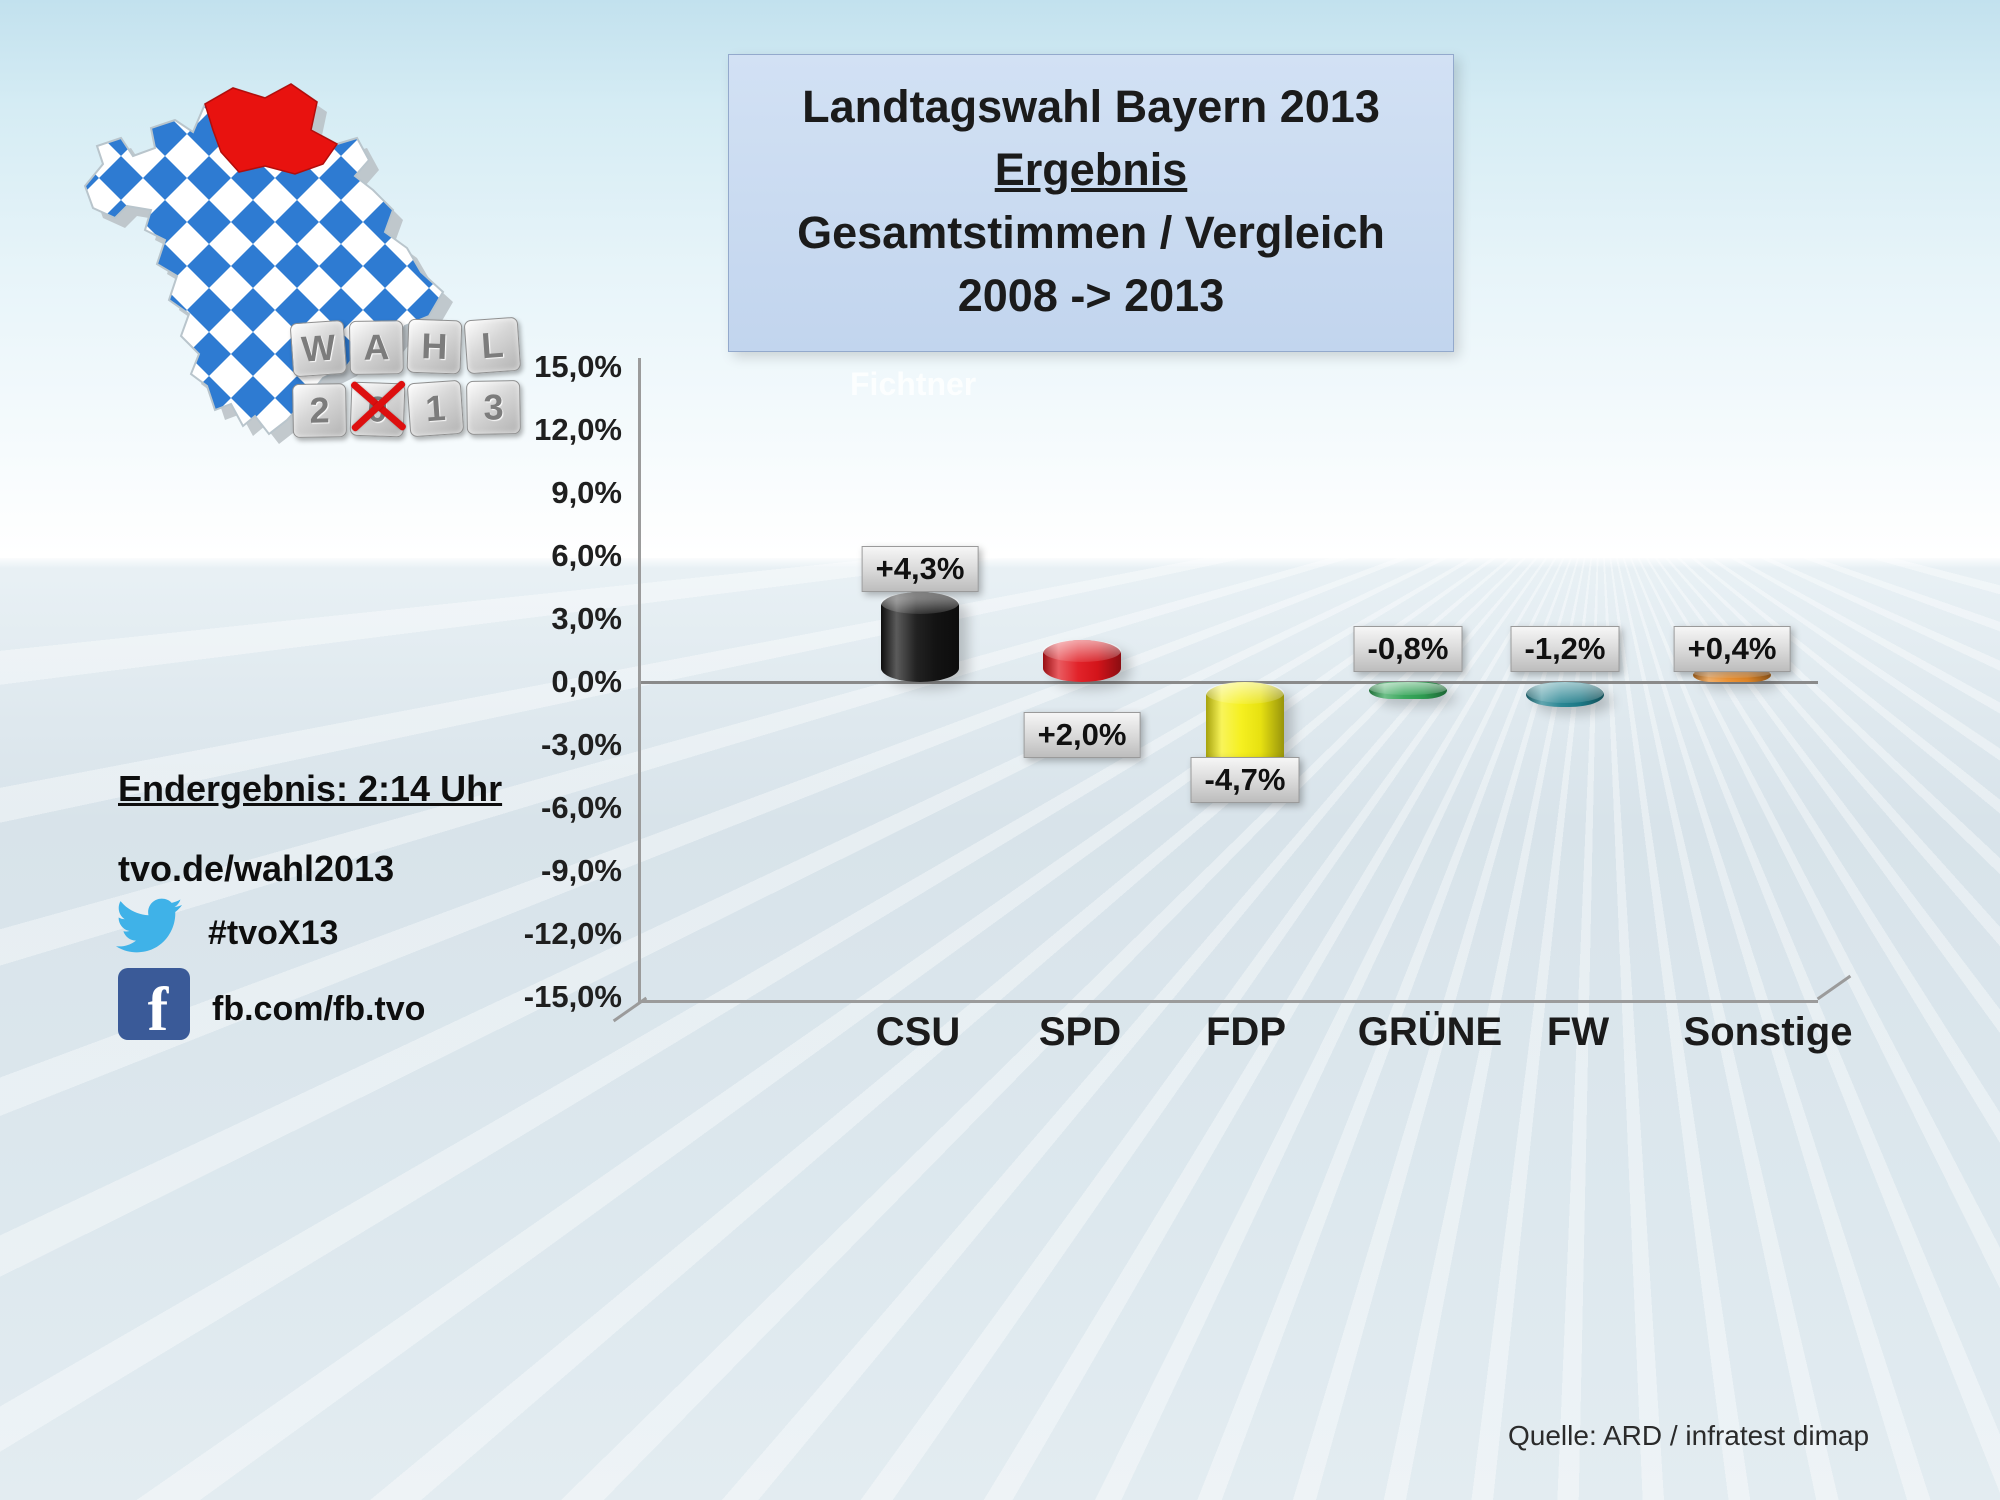 Image resolution: width=2000 pixels, height=1500 pixels. Describe the element at coordinates (1091, 232) in the screenshot. I see `title-line-3: Gesamtstimmen / Vergleich` at that location.